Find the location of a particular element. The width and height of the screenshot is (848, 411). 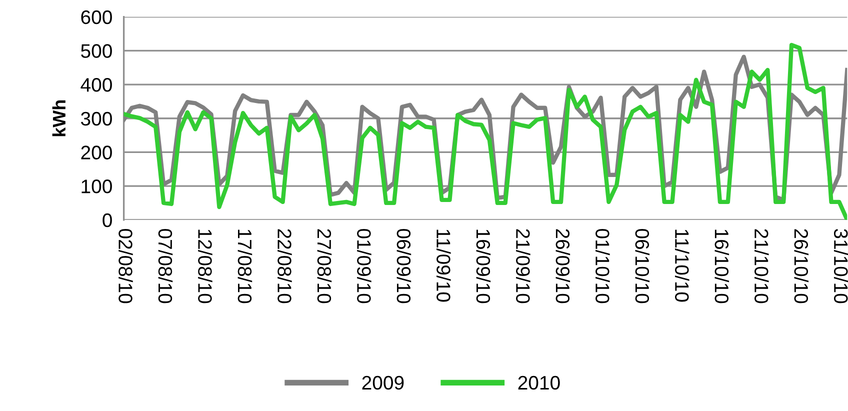

y-tick-label: 600 is located at coordinates (96, 17).